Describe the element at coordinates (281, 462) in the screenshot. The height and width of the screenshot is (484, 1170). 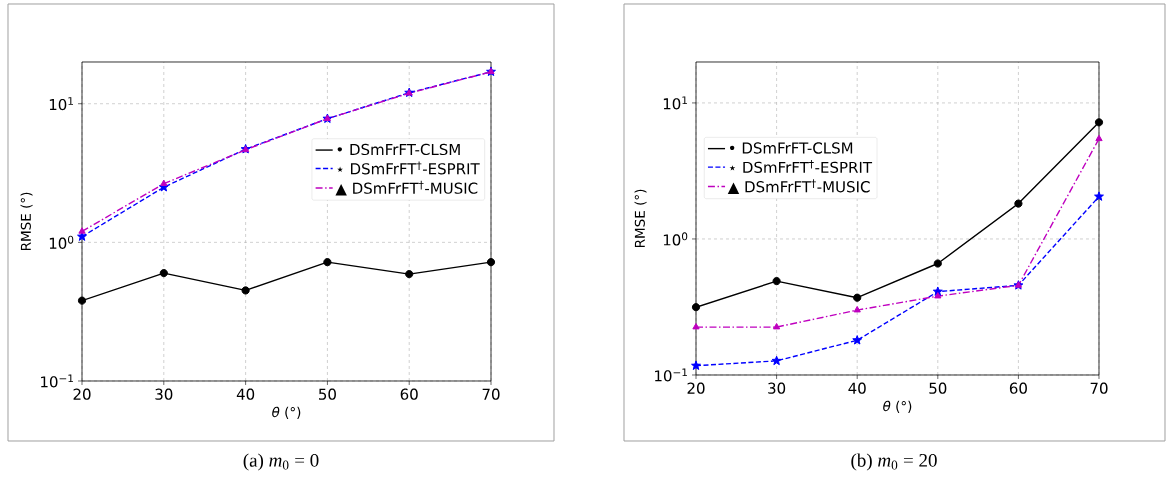
I see `text: (a) m$_{0}$ = 0` at that location.